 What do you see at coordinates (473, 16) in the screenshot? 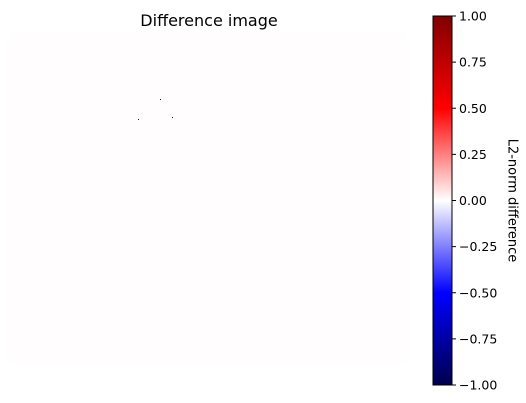
I see `colorbar-tick-label: 1.00` at bounding box center [473, 16].